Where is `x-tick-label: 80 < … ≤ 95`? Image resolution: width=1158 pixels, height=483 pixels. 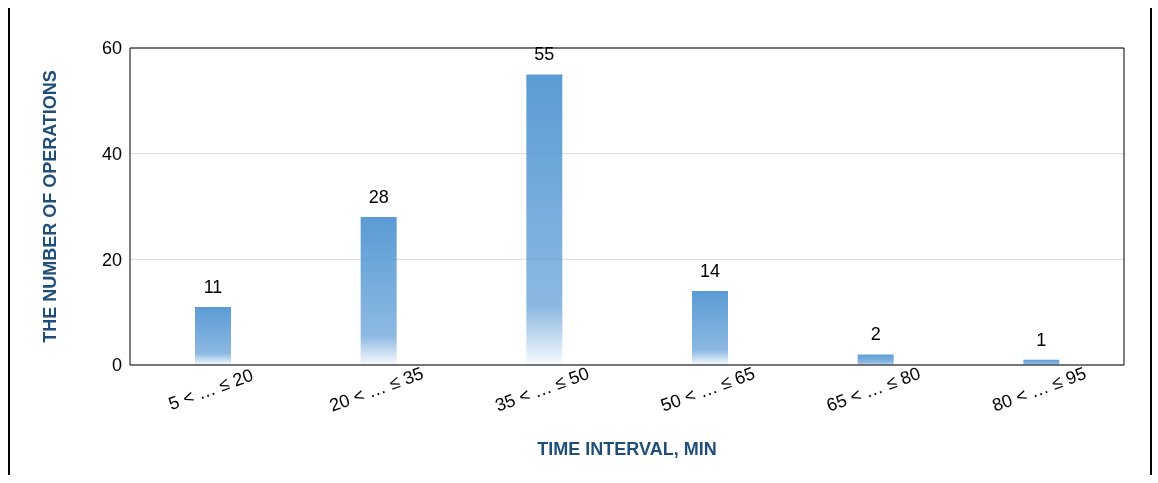
x-tick-label: 80 < … ≤ 95 is located at coordinates (1039, 389).